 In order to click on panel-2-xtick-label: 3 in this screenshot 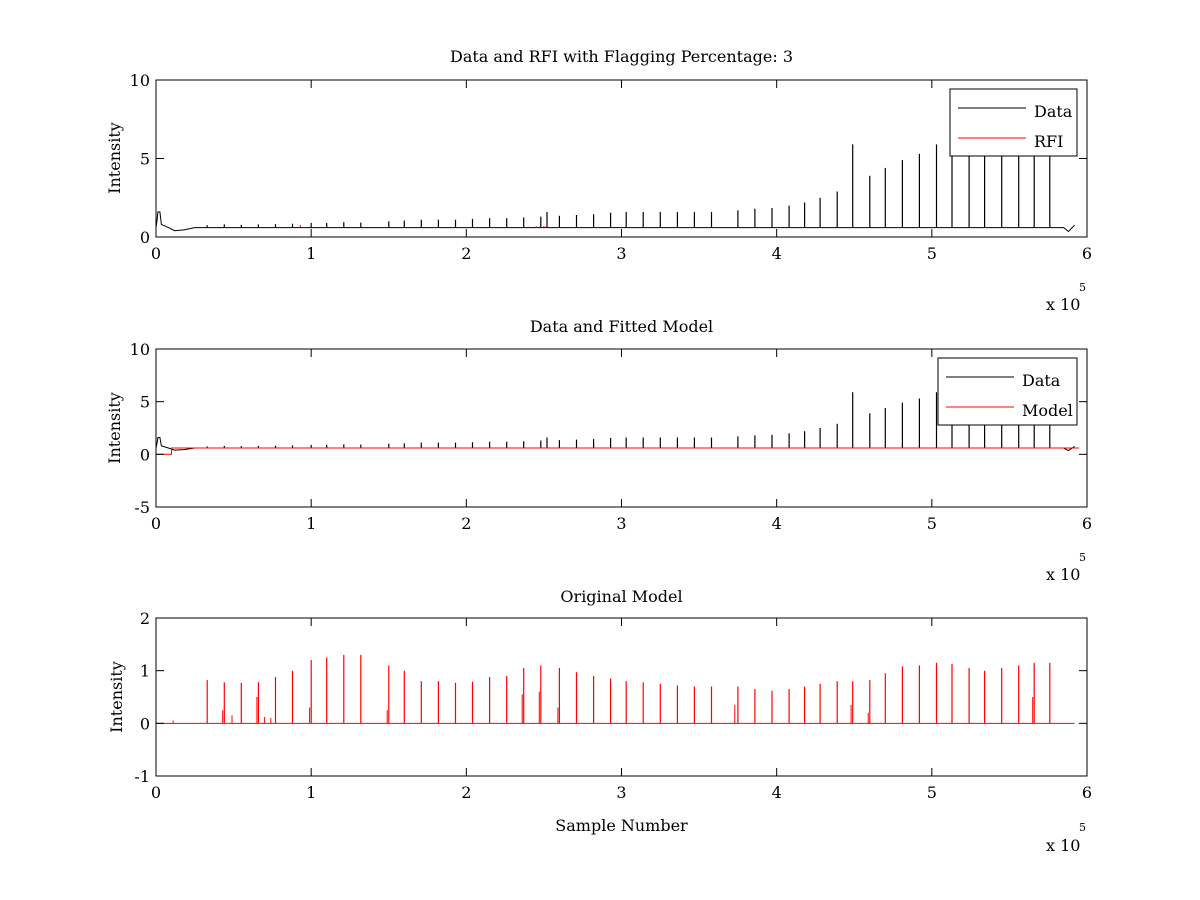, I will do `click(621, 523)`.